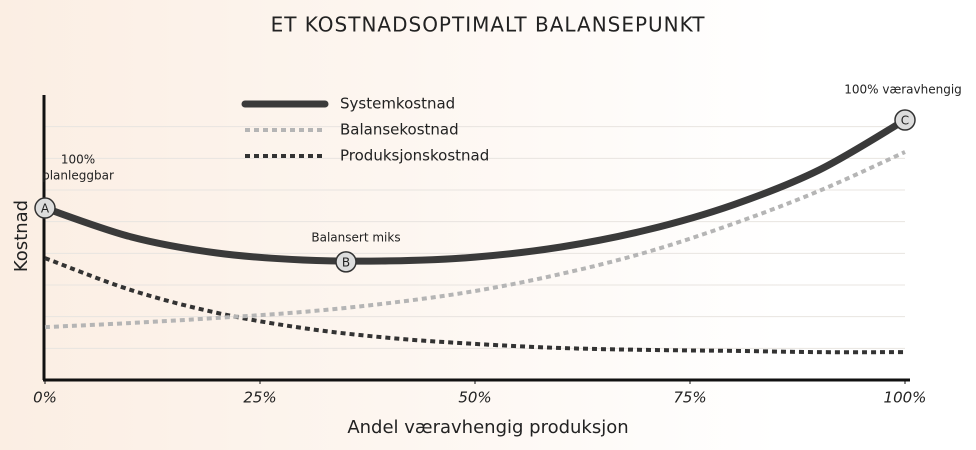 The image size is (976, 450). What do you see at coordinates (903, 90) in the screenshot?
I see `annotation: 100% væravhengig` at bounding box center [903, 90].